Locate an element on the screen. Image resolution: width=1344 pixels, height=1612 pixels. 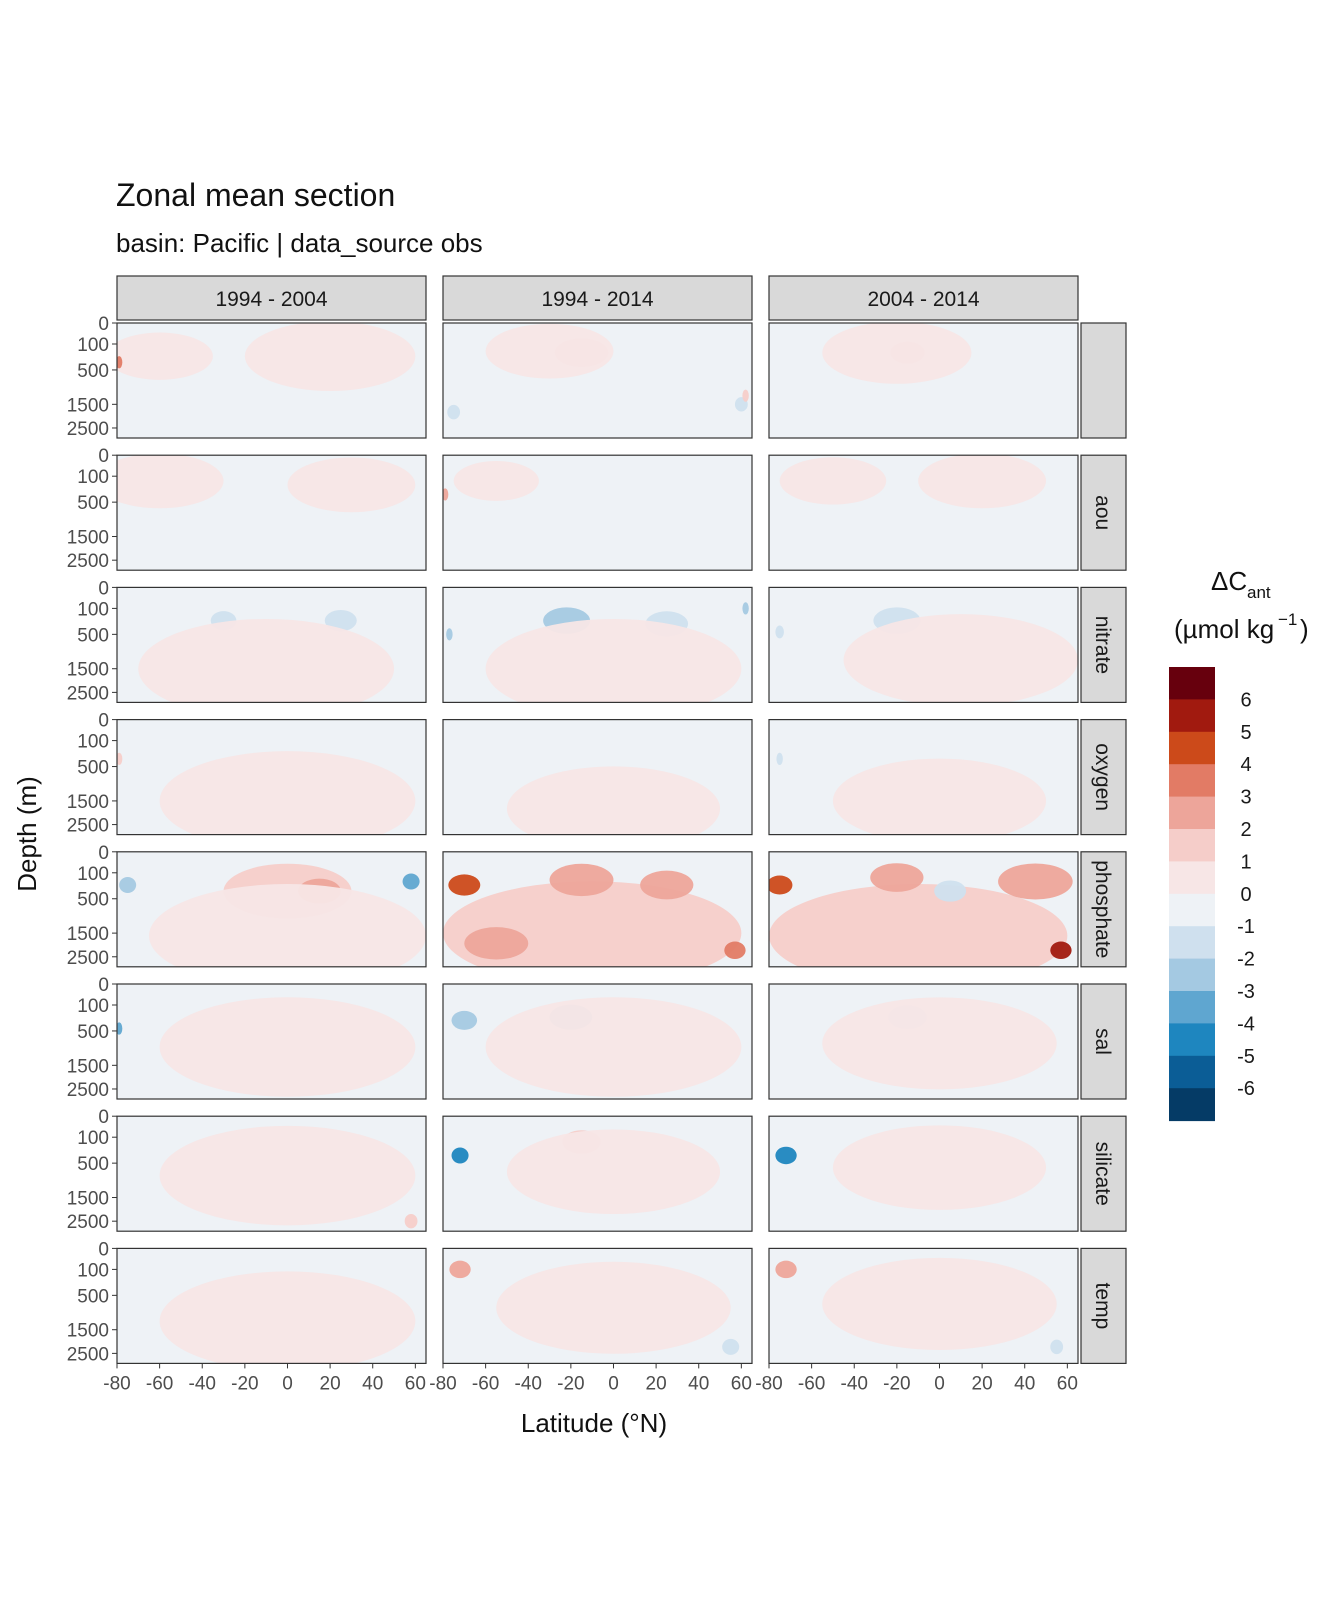
row-strip: phosphate is located at coordinates (1103, 909).